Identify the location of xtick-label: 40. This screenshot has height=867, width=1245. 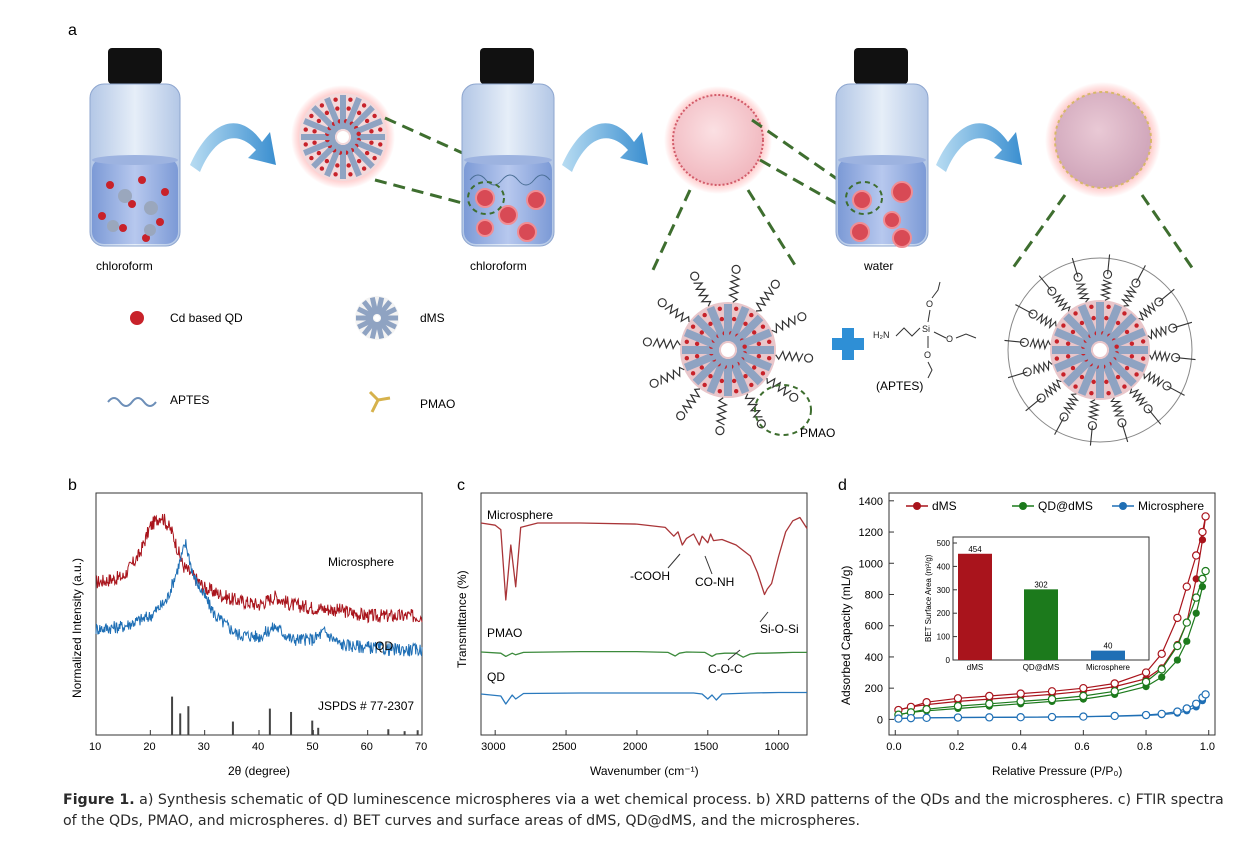
(258, 747).